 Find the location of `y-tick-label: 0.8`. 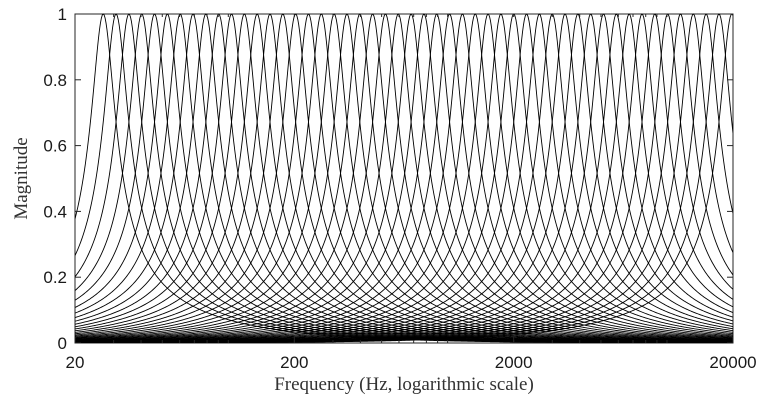

y-tick-label: 0.8 is located at coordinates (55, 80).